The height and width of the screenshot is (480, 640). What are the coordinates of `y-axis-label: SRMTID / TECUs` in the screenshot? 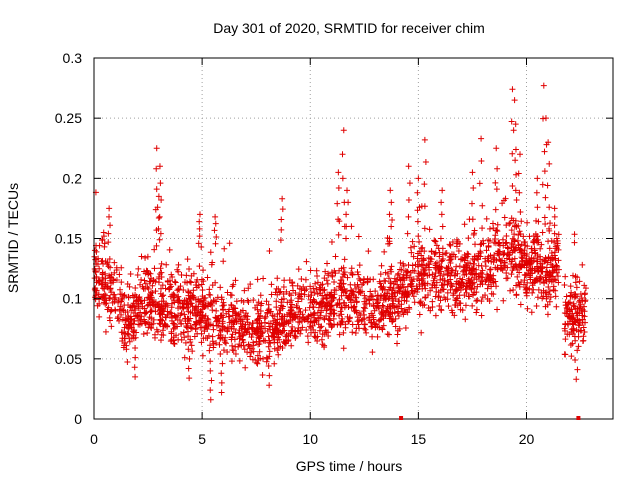 It's located at (13, 238).